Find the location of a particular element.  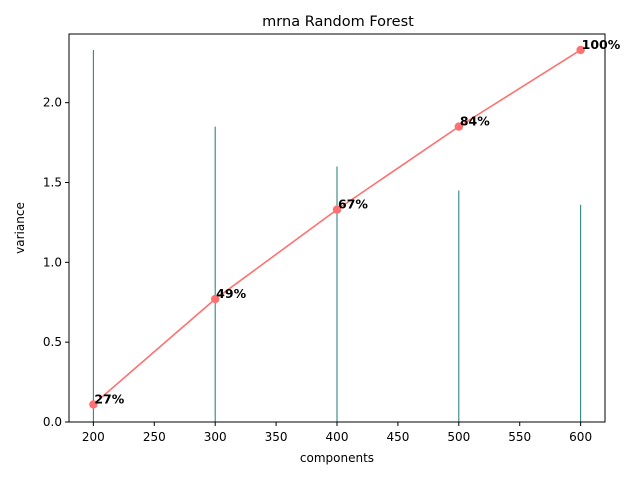

x-tick-label: 350 is located at coordinates (276, 437).